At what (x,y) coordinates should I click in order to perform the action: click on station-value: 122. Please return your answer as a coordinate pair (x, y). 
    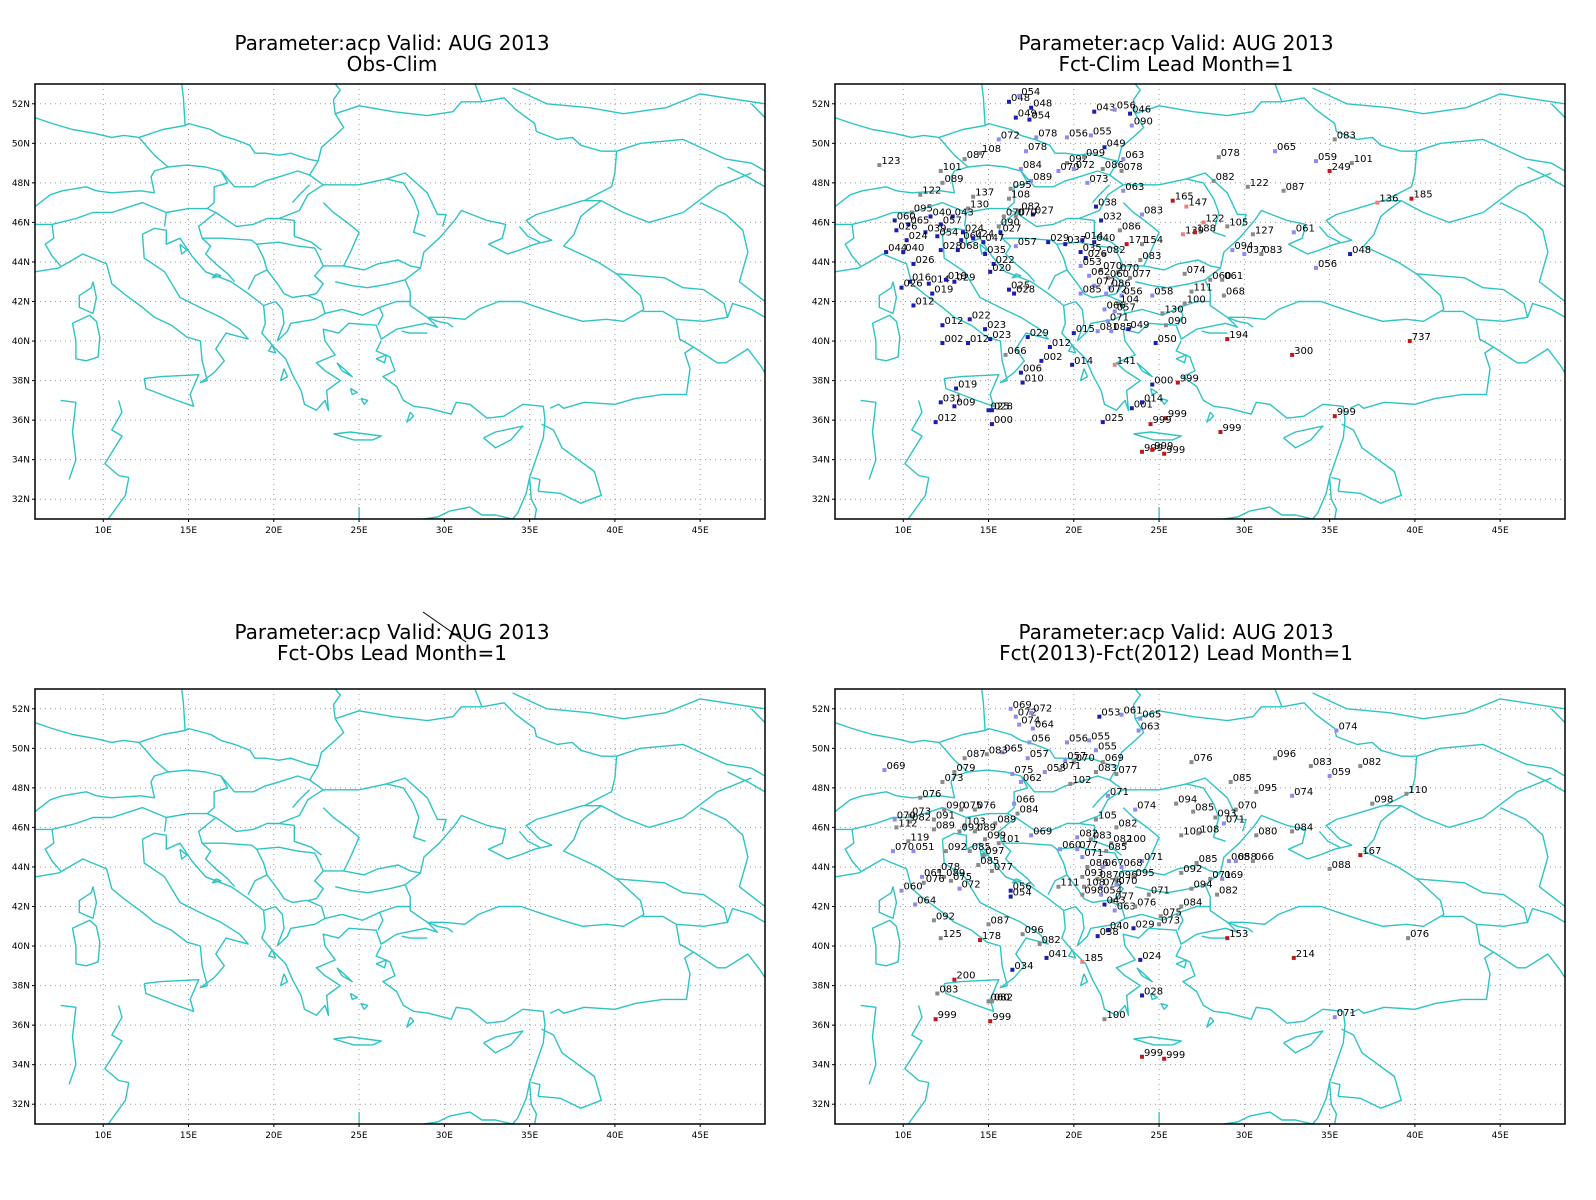
    Looking at the image, I should click on (1259, 183).